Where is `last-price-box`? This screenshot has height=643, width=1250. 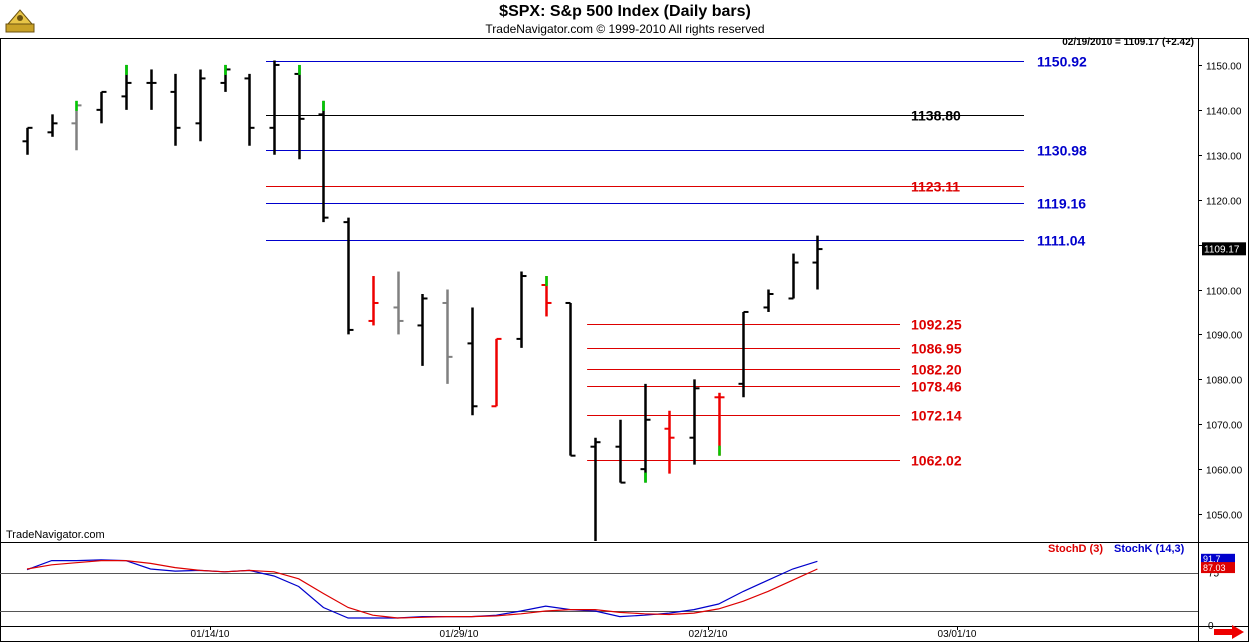 last-price-box is located at coordinates (1224, 249).